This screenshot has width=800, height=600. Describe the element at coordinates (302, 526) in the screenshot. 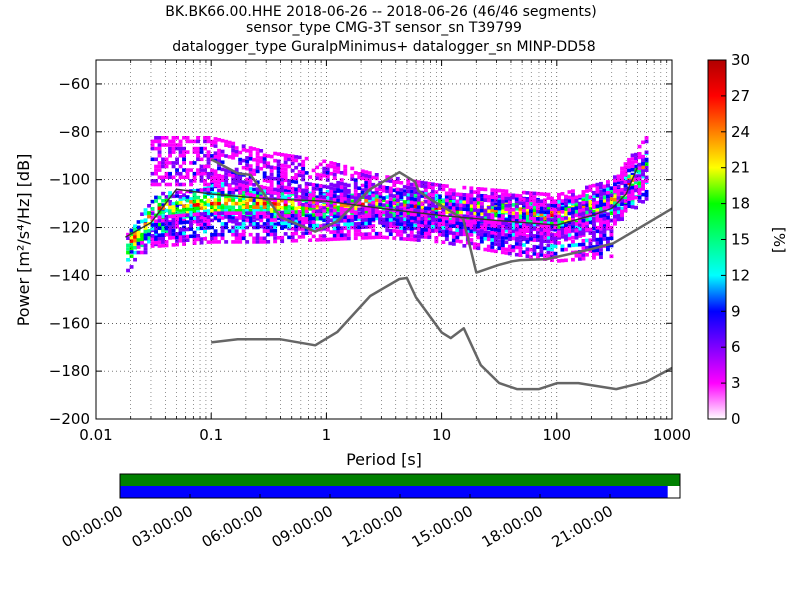

I see `timeline-tick-label: 09:00:00` at that location.